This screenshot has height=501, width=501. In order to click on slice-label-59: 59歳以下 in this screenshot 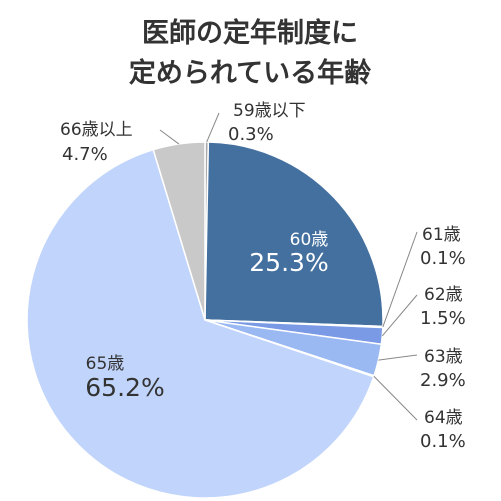, I will do `click(269, 111)`.